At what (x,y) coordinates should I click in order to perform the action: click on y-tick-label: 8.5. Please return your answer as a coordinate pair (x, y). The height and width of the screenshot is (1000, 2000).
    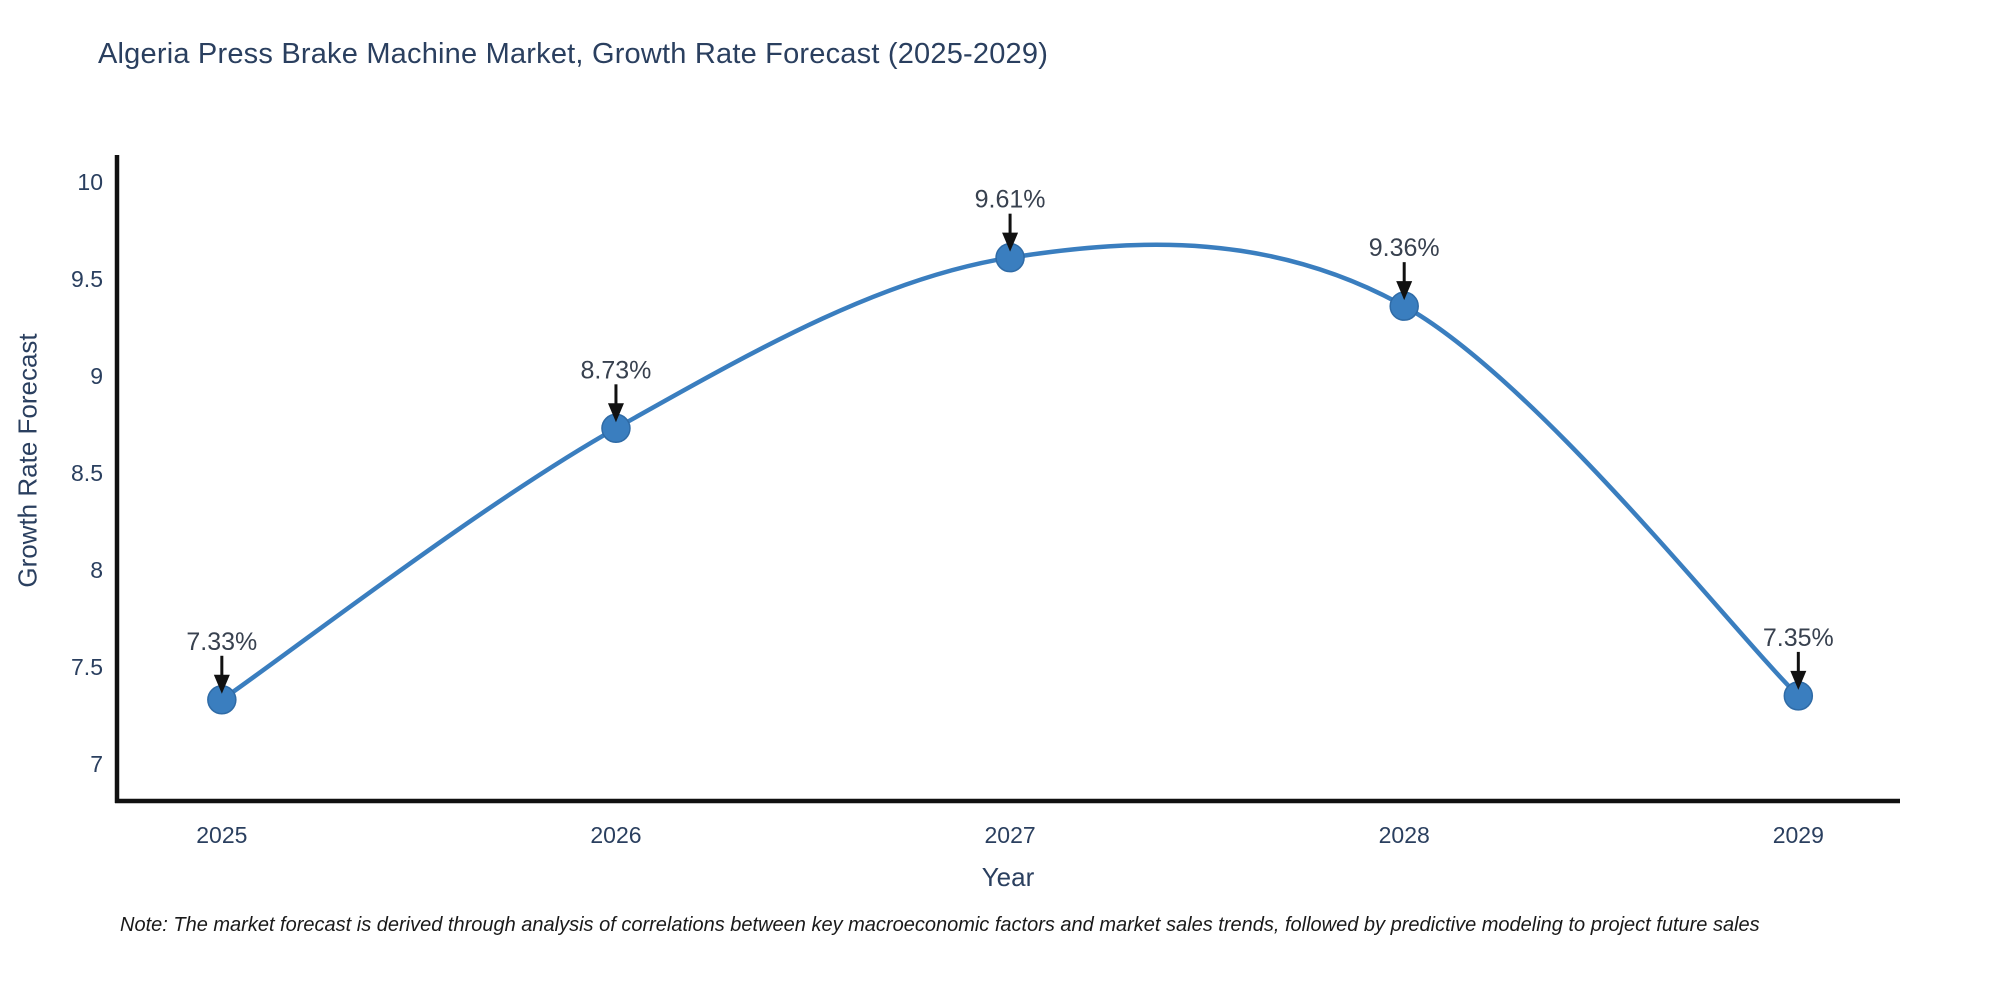
    Looking at the image, I should click on (87, 473).